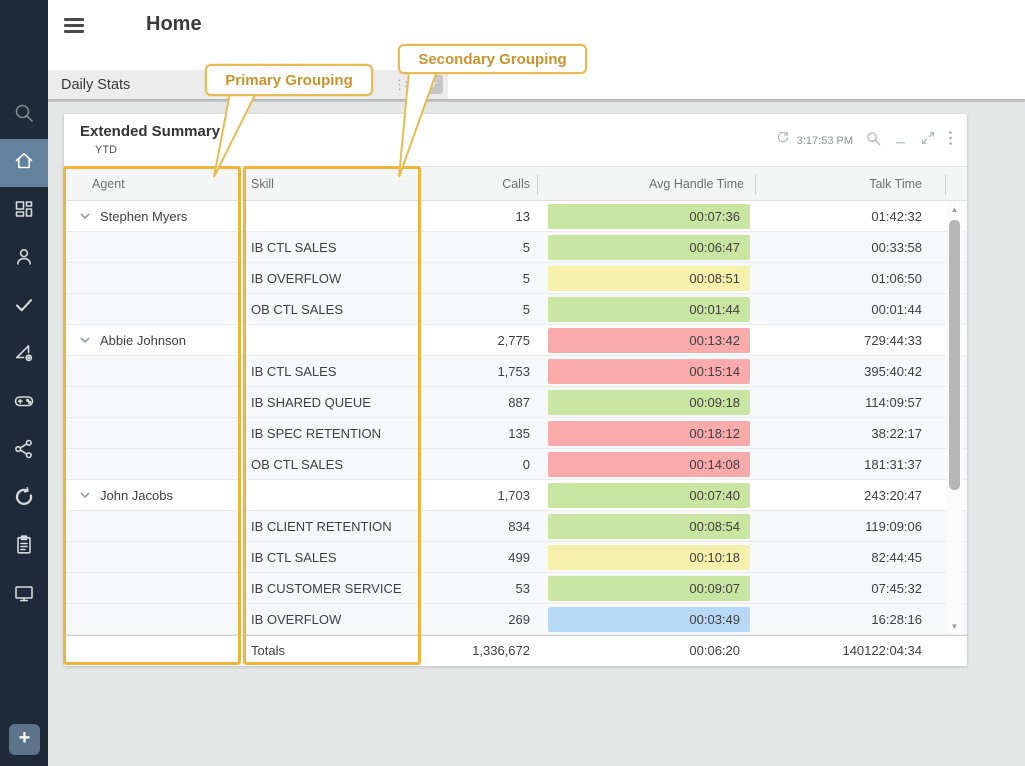 The image size is (1025, 766). I want to click on page-title: Home, so click(174, 24).